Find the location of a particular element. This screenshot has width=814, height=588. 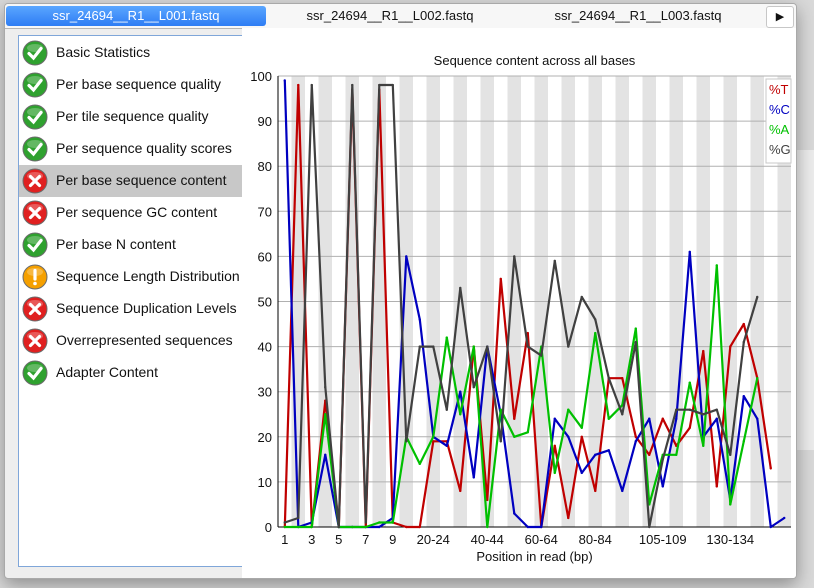

y-tick-label: 80 is located at coordinates (265, 166).